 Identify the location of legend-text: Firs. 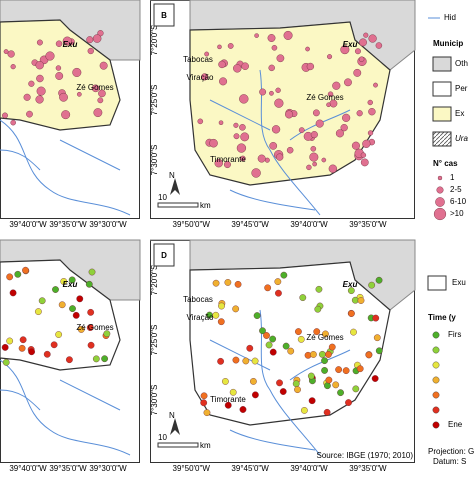
(454, 334).